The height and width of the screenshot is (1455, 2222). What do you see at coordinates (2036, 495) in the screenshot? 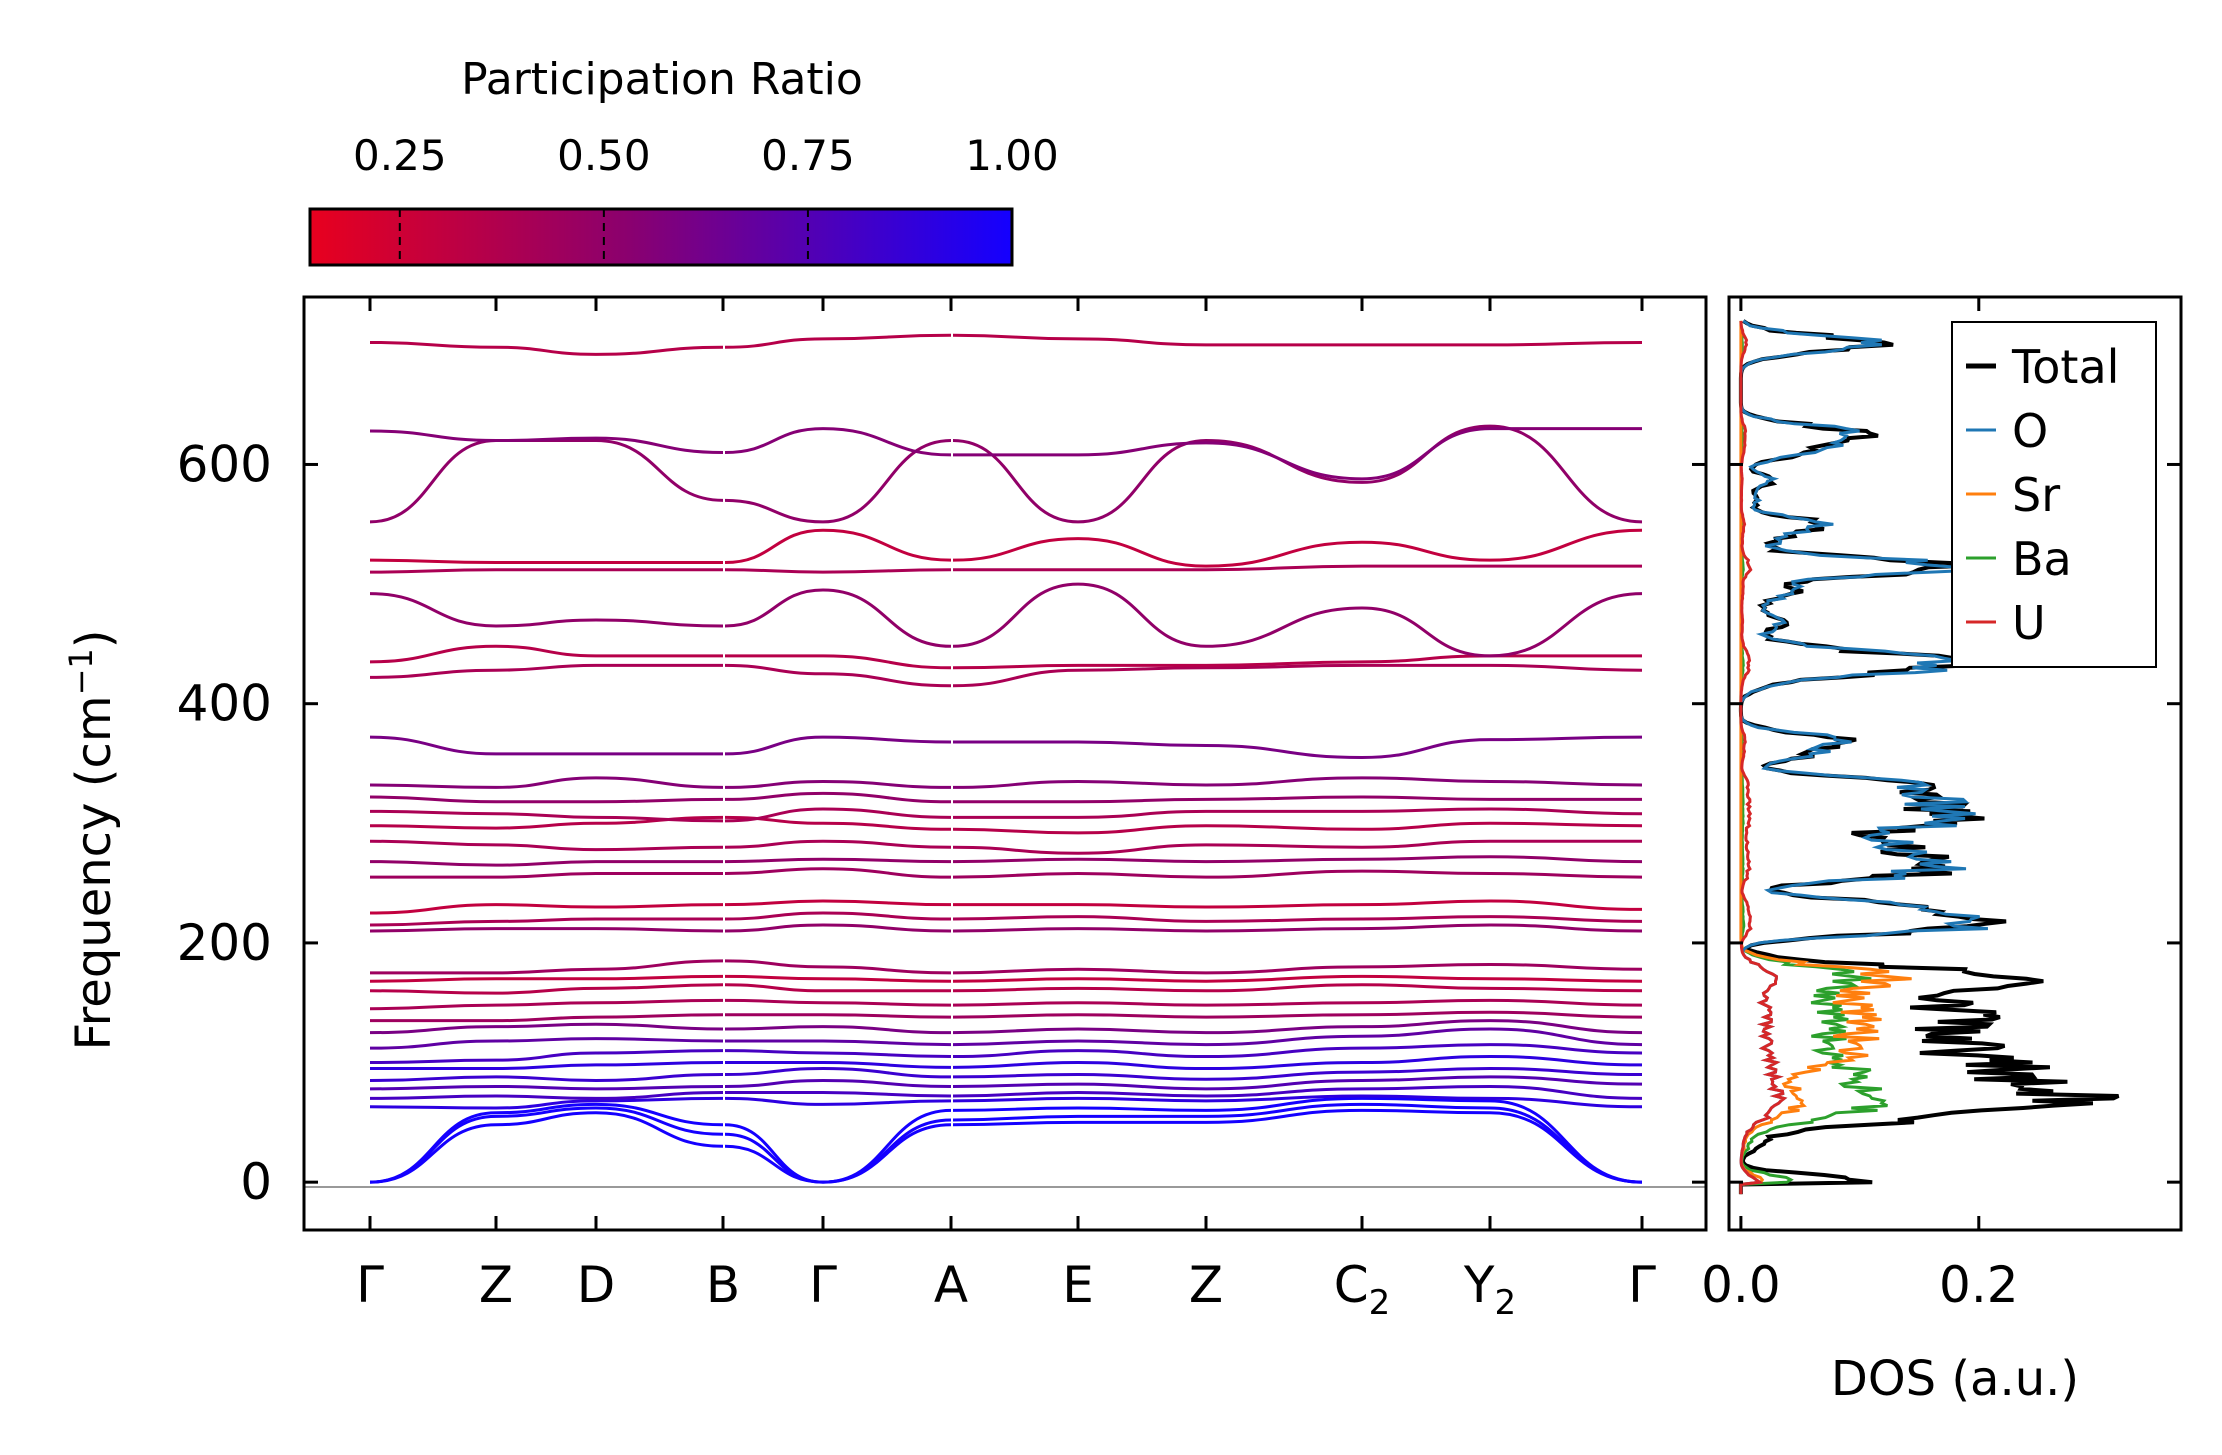
I see `legend-label: Sr` at bounding box center [2036, 495].